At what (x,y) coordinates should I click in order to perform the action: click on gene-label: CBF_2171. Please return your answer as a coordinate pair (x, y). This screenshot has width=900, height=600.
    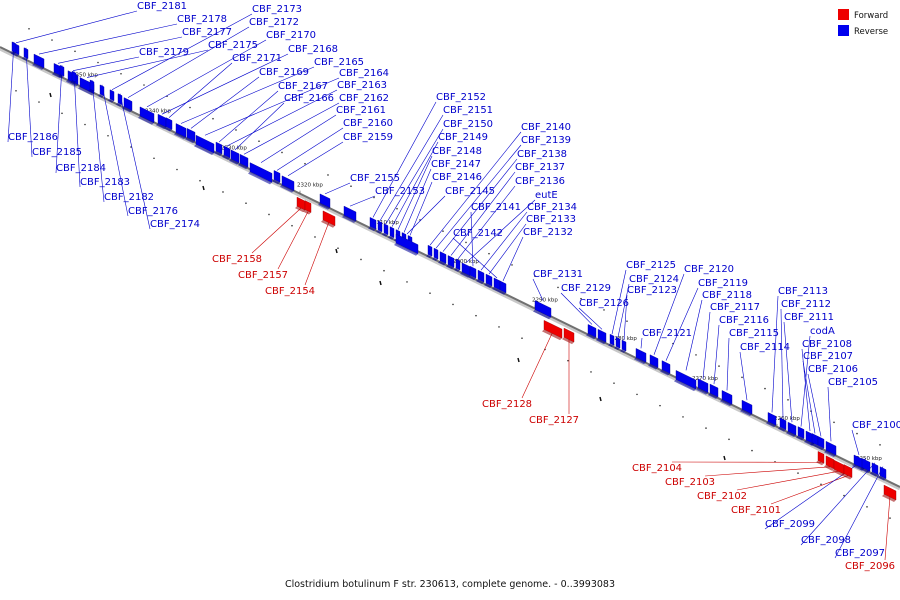
    Looking at the image, I should click on (257, 58).